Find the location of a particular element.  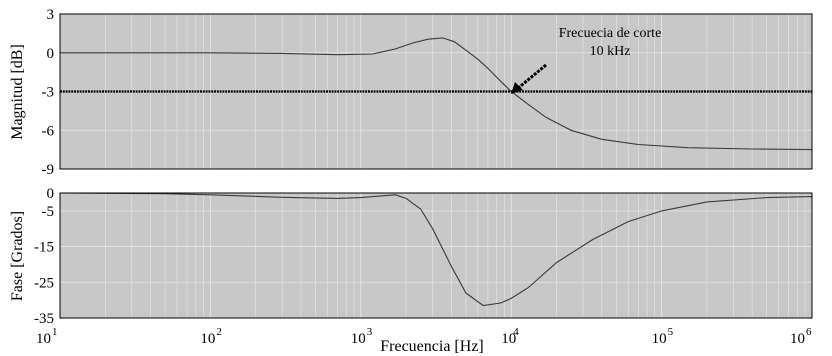

y-tick-label: -3 is located at coordinates (48, 93).